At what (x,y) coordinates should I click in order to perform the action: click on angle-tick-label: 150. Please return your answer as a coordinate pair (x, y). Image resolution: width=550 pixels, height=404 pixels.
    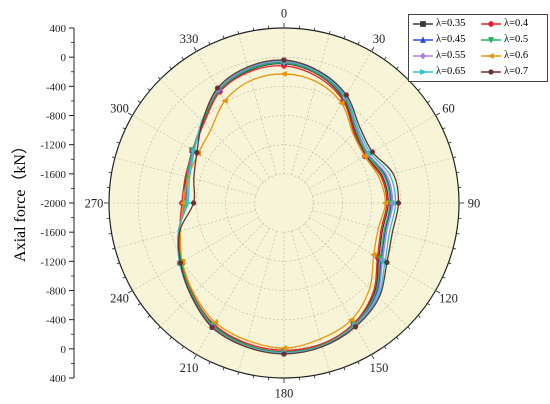
    Looking at the image, I should click on (379, 368).